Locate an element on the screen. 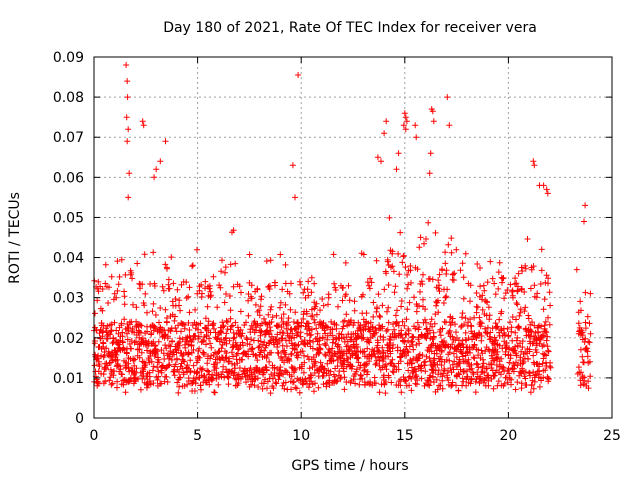 The image size is (640, 480). y-tick-label: 0 is located at coordinates (79, 419).